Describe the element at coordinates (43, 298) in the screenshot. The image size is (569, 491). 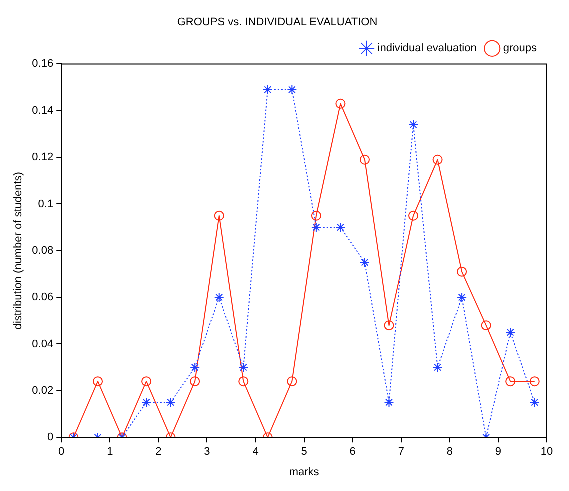
I see `y-tick-label: 0.06` at that location.